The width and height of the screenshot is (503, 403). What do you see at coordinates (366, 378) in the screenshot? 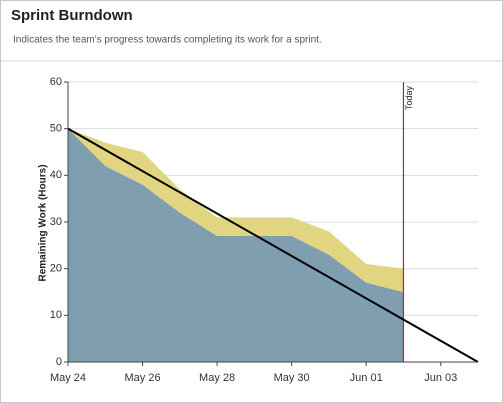
I see `x-tick-label: Jun 01` at bounding box center [366, 378].